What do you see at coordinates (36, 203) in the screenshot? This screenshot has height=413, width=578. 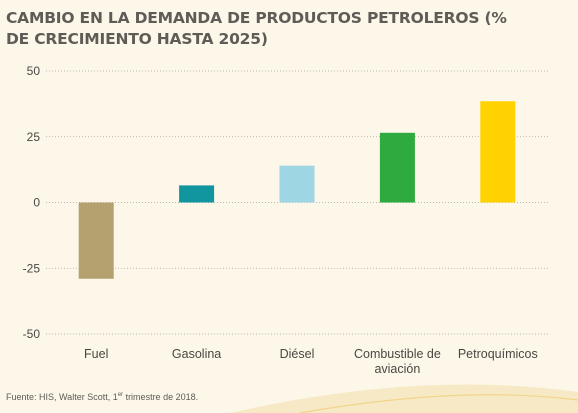 I see `y-tick-label: 0` at bounding box center [36, 203].